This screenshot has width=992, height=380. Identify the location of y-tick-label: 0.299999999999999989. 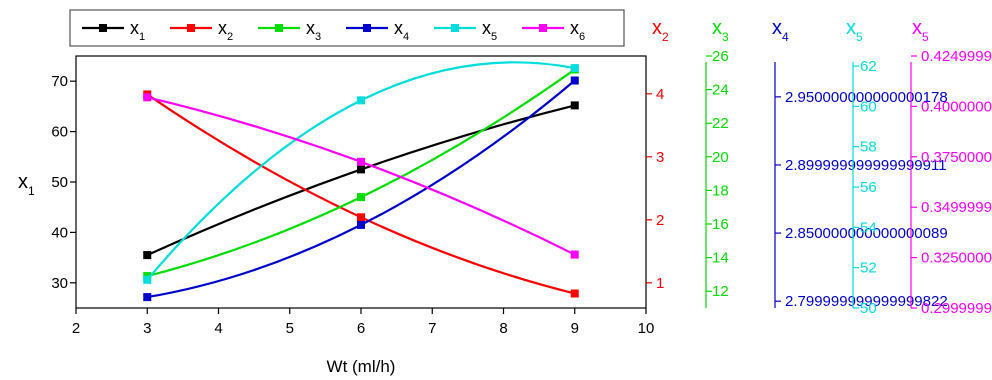
(956, 308).